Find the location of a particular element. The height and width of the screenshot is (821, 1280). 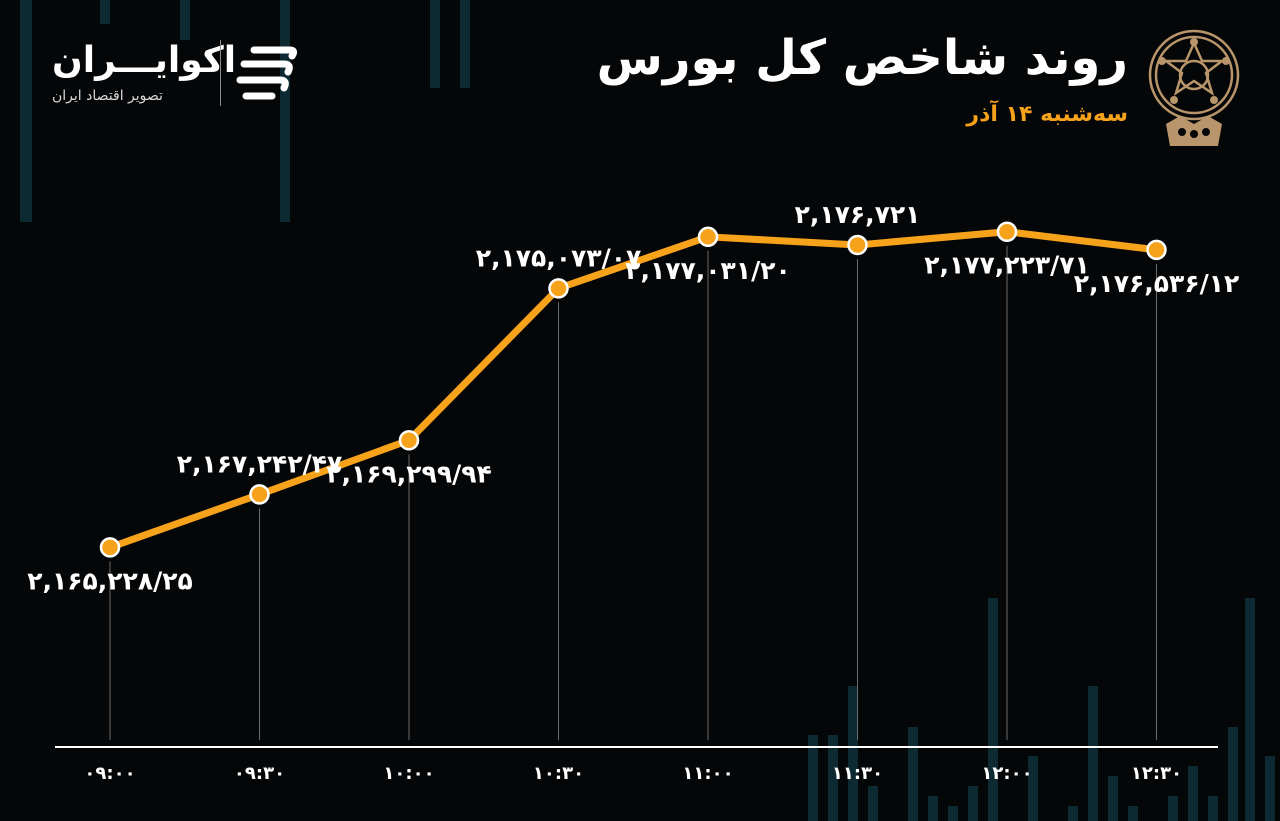

brand-tagline: تصویر اقتصاد ایران is located at coordinates (107, 96).